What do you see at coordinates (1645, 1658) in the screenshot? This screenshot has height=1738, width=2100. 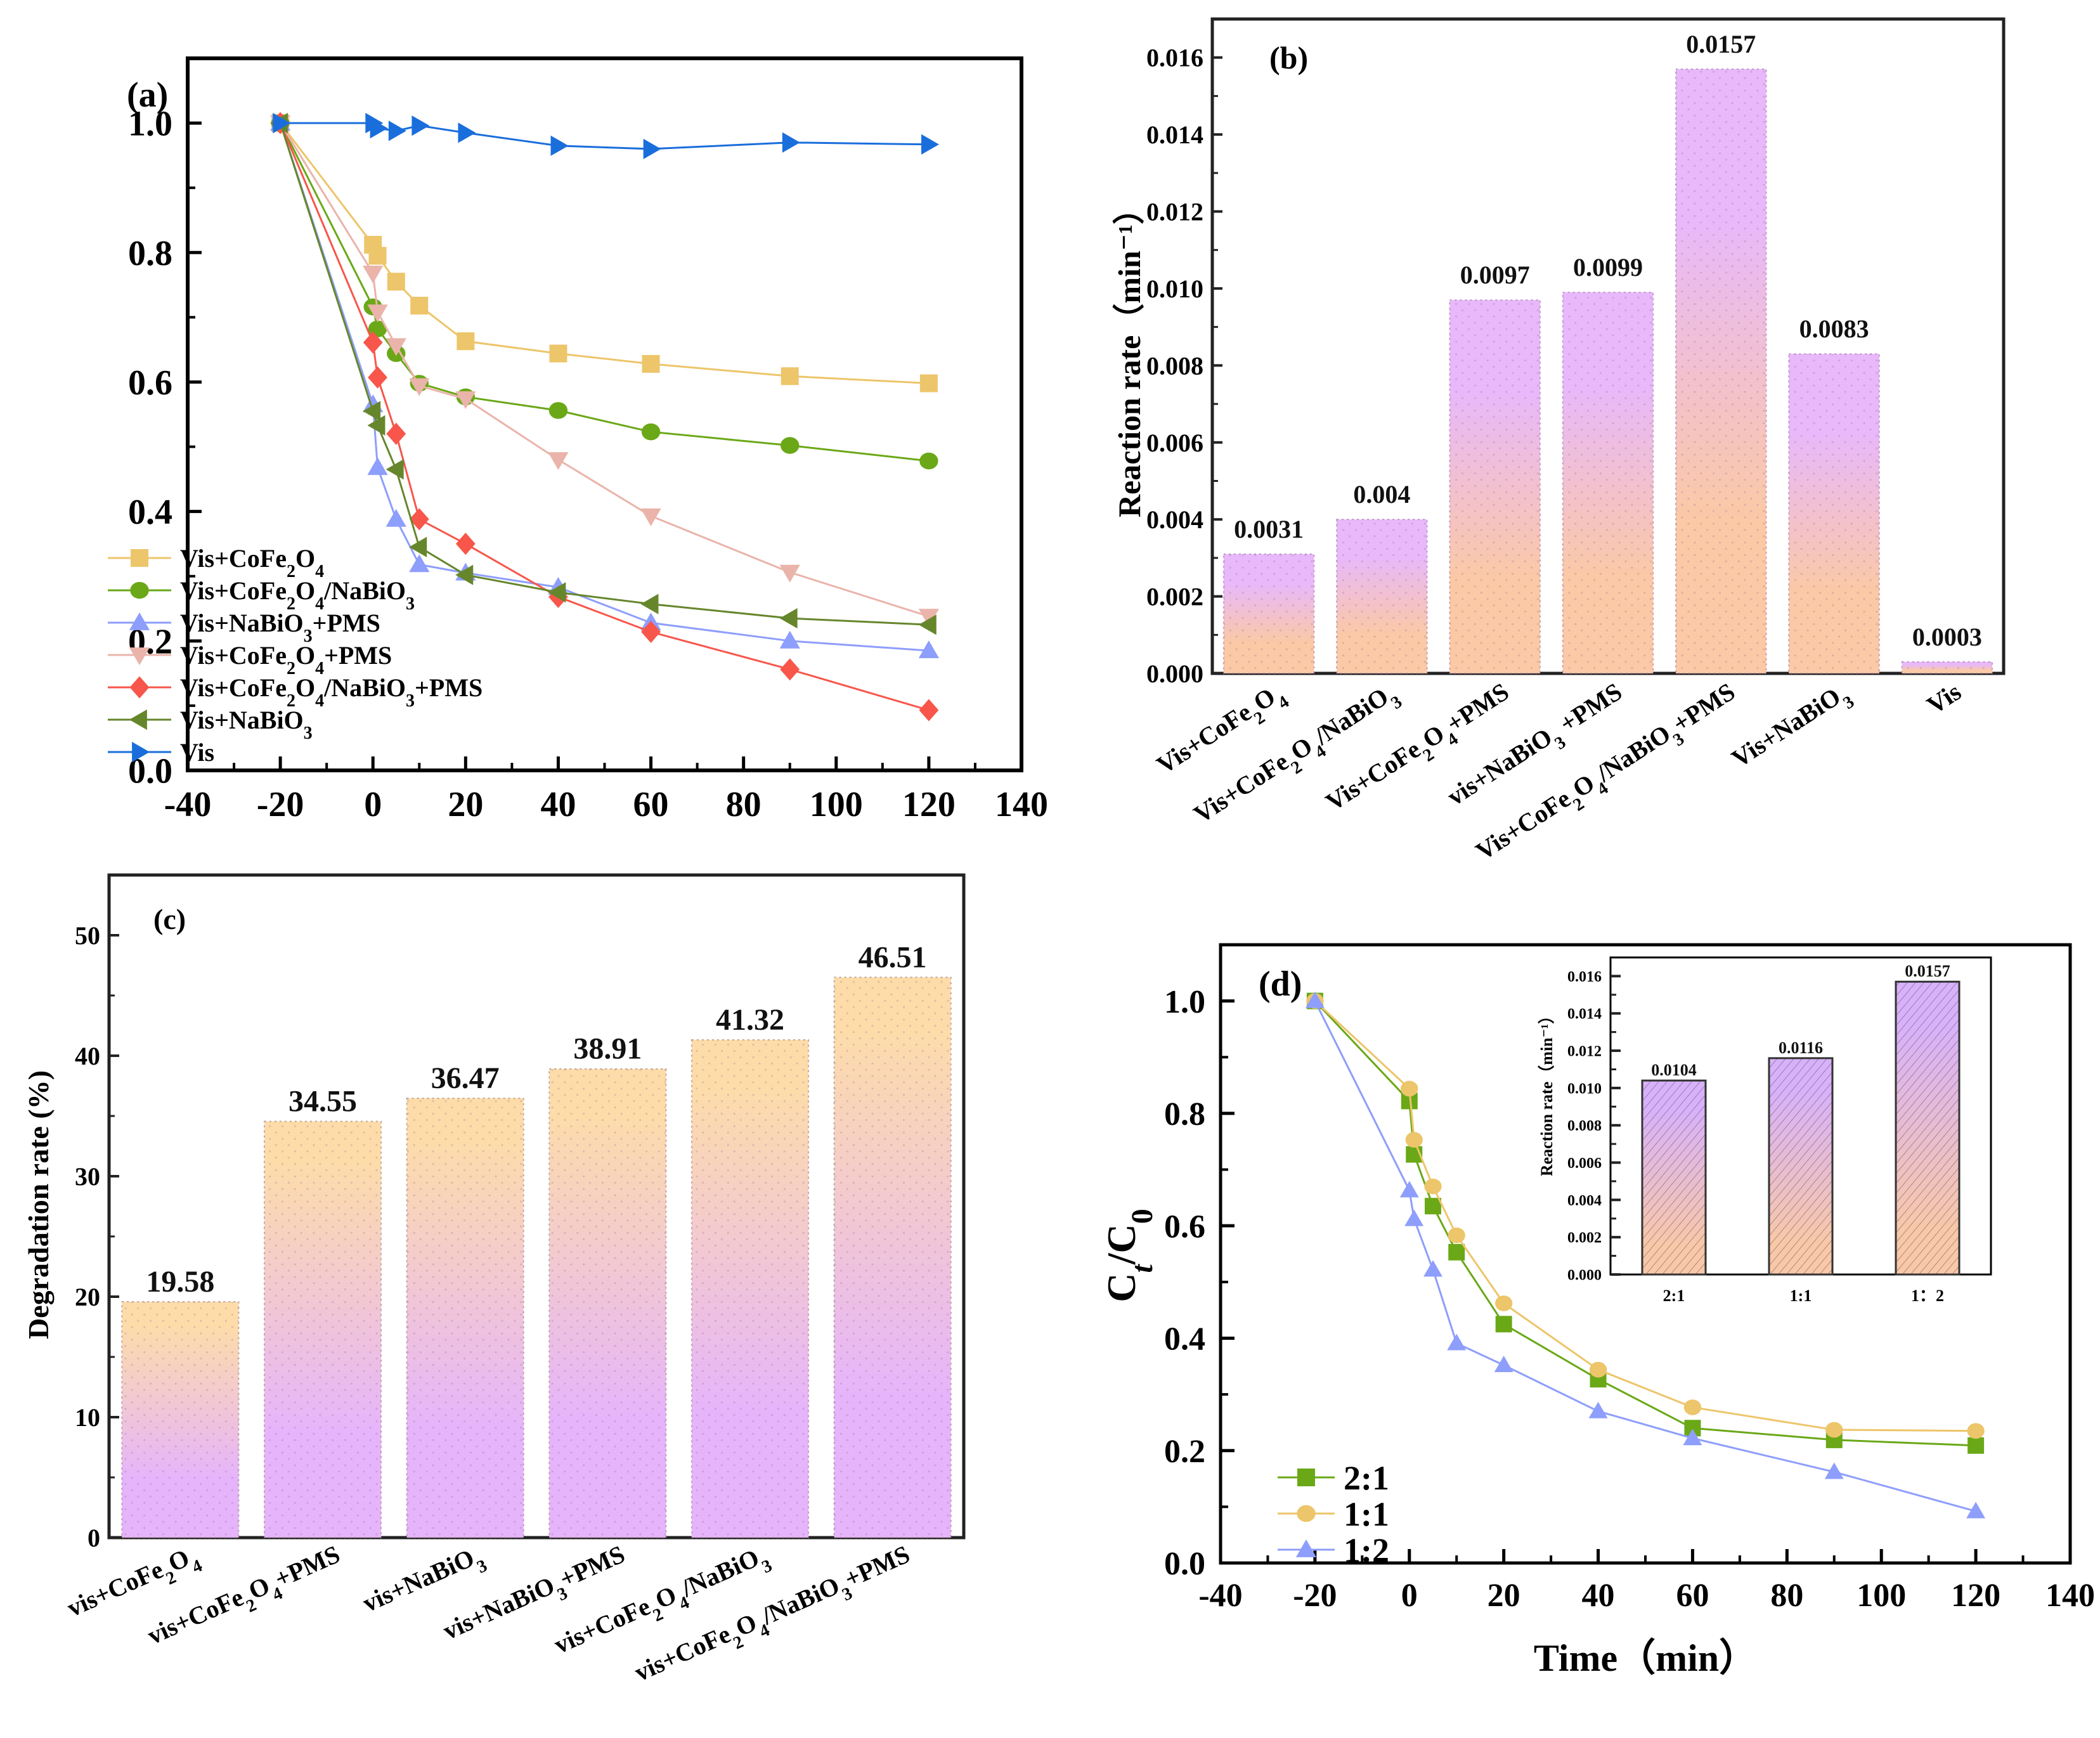 I see `panel-d-x-axis-title: Time（min）` at bounding box center [1645, 1658].